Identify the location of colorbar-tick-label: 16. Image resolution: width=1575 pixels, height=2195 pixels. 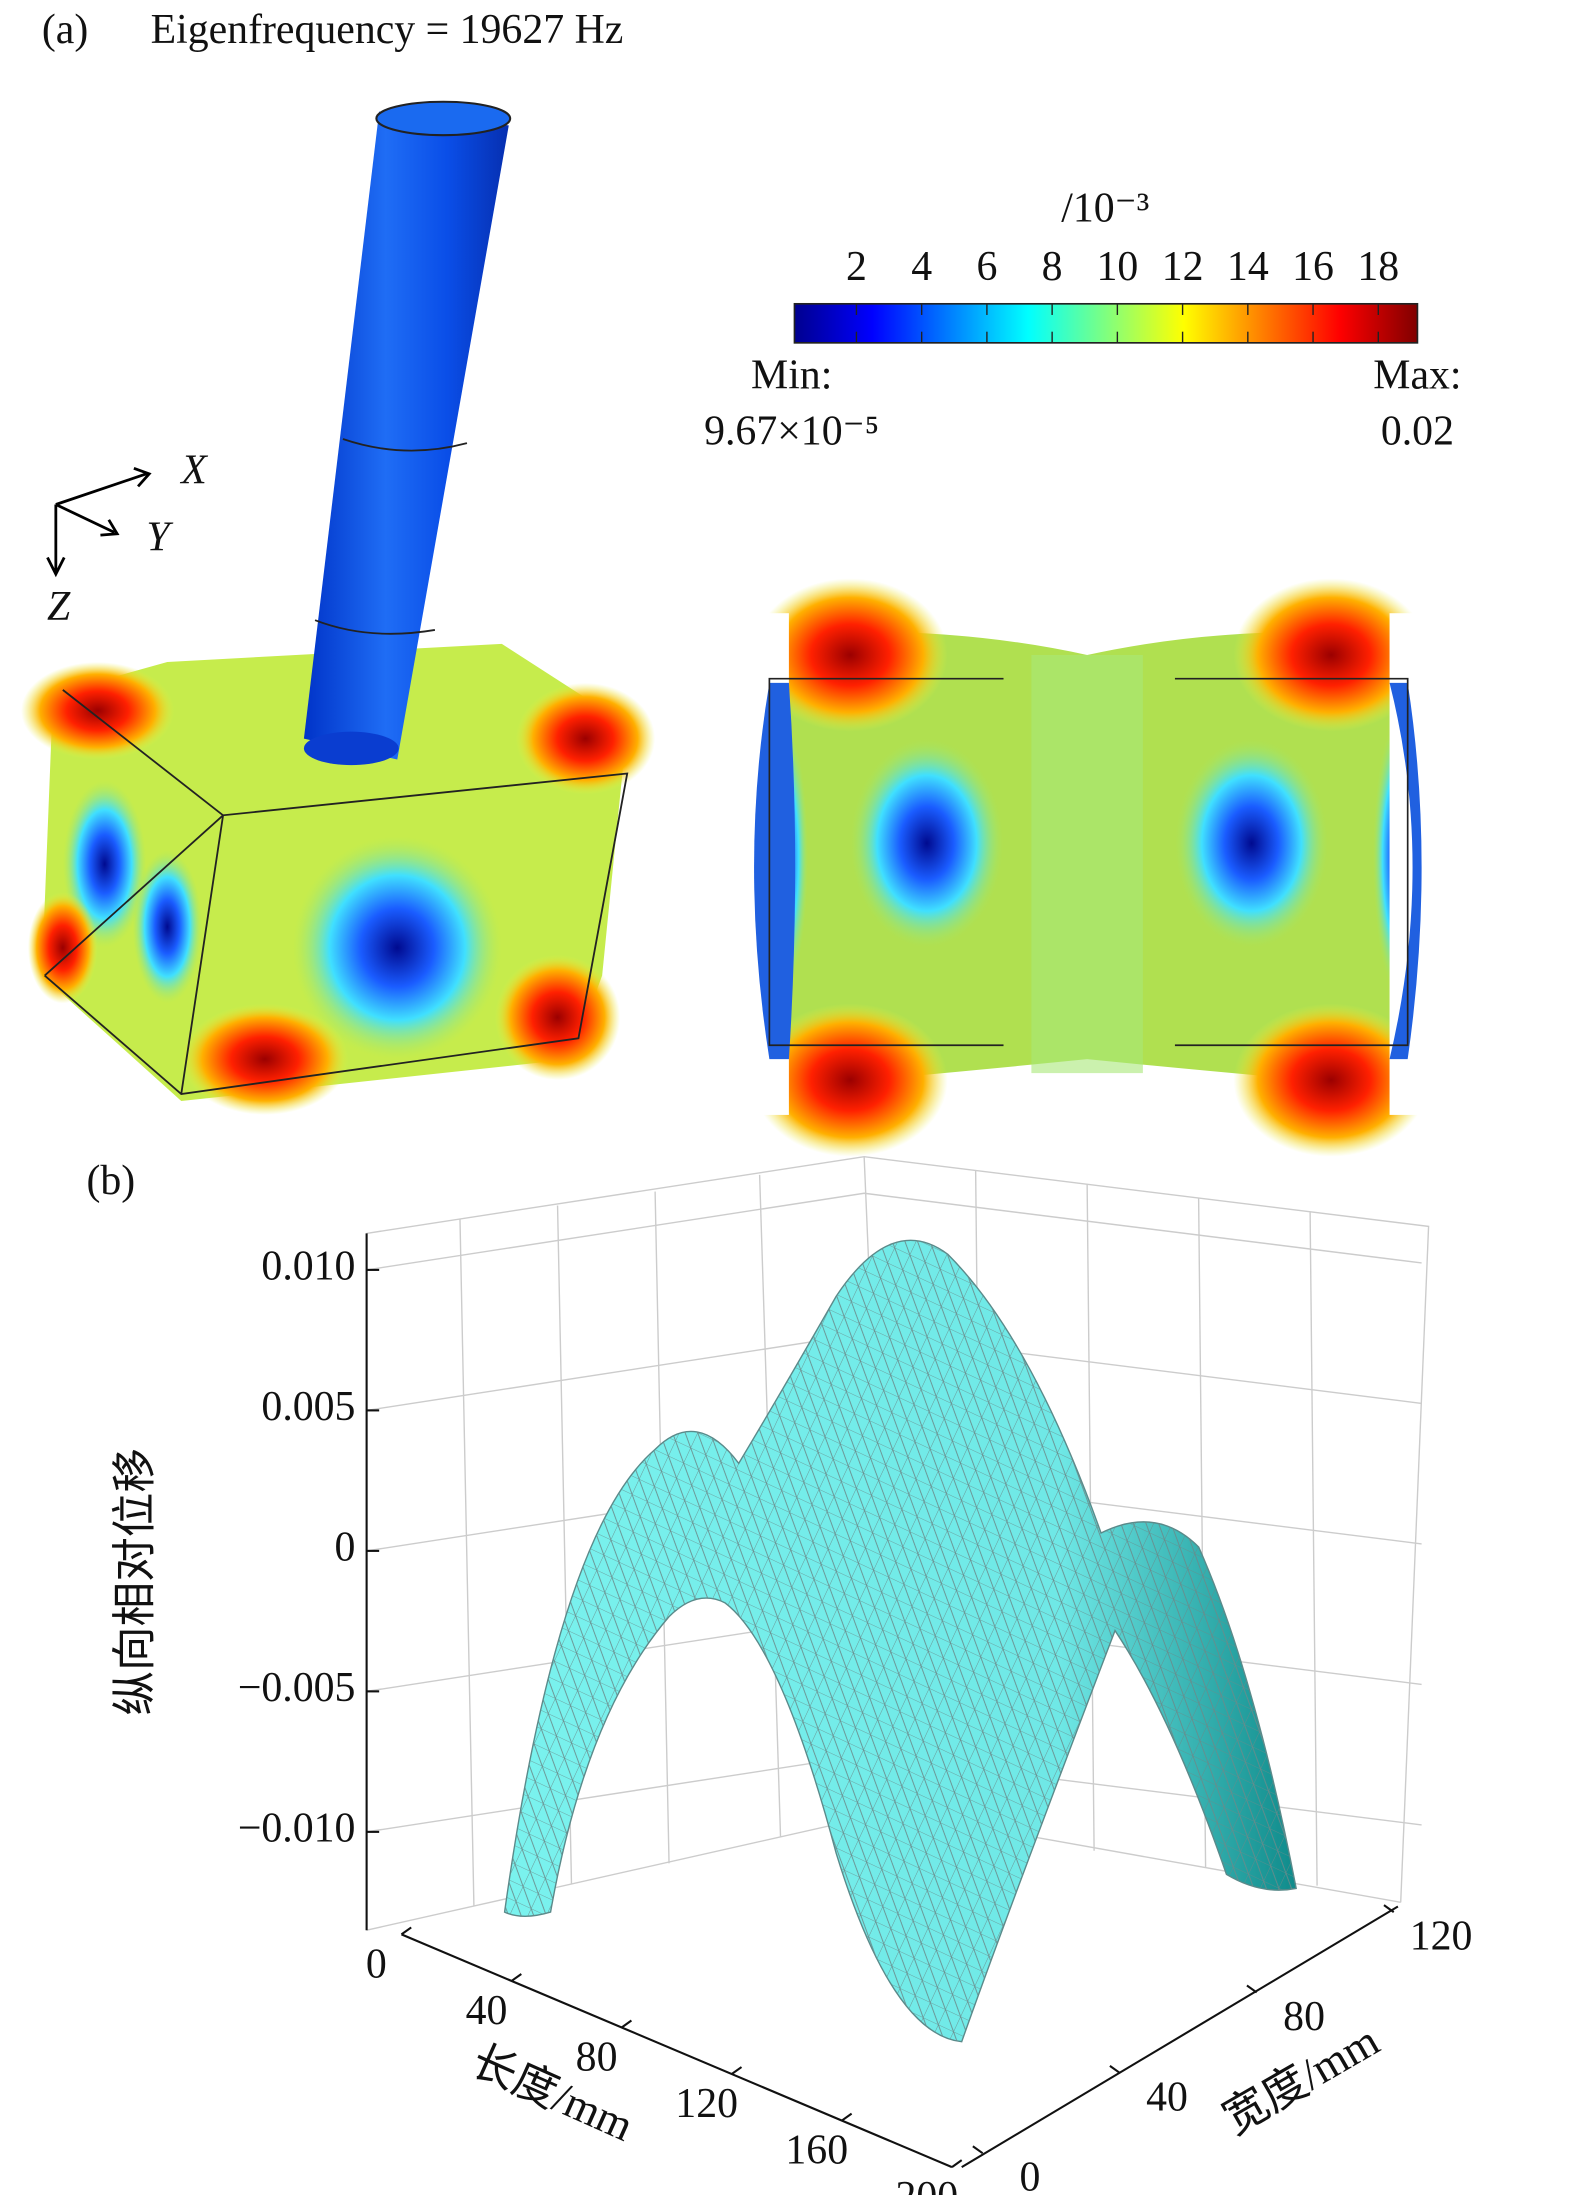
(1313, 267).